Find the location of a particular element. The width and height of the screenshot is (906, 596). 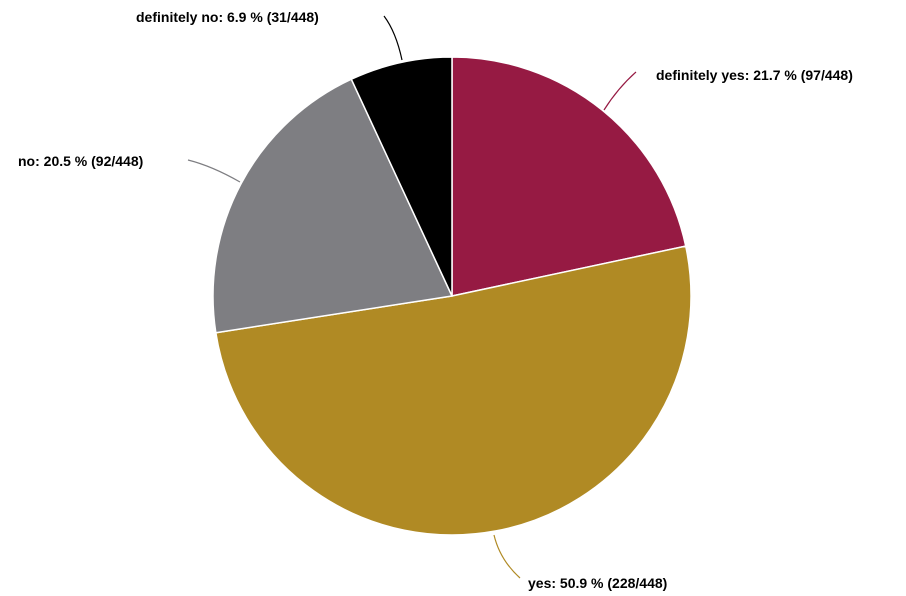

leader-line-no is located at coordinates (214, 171).